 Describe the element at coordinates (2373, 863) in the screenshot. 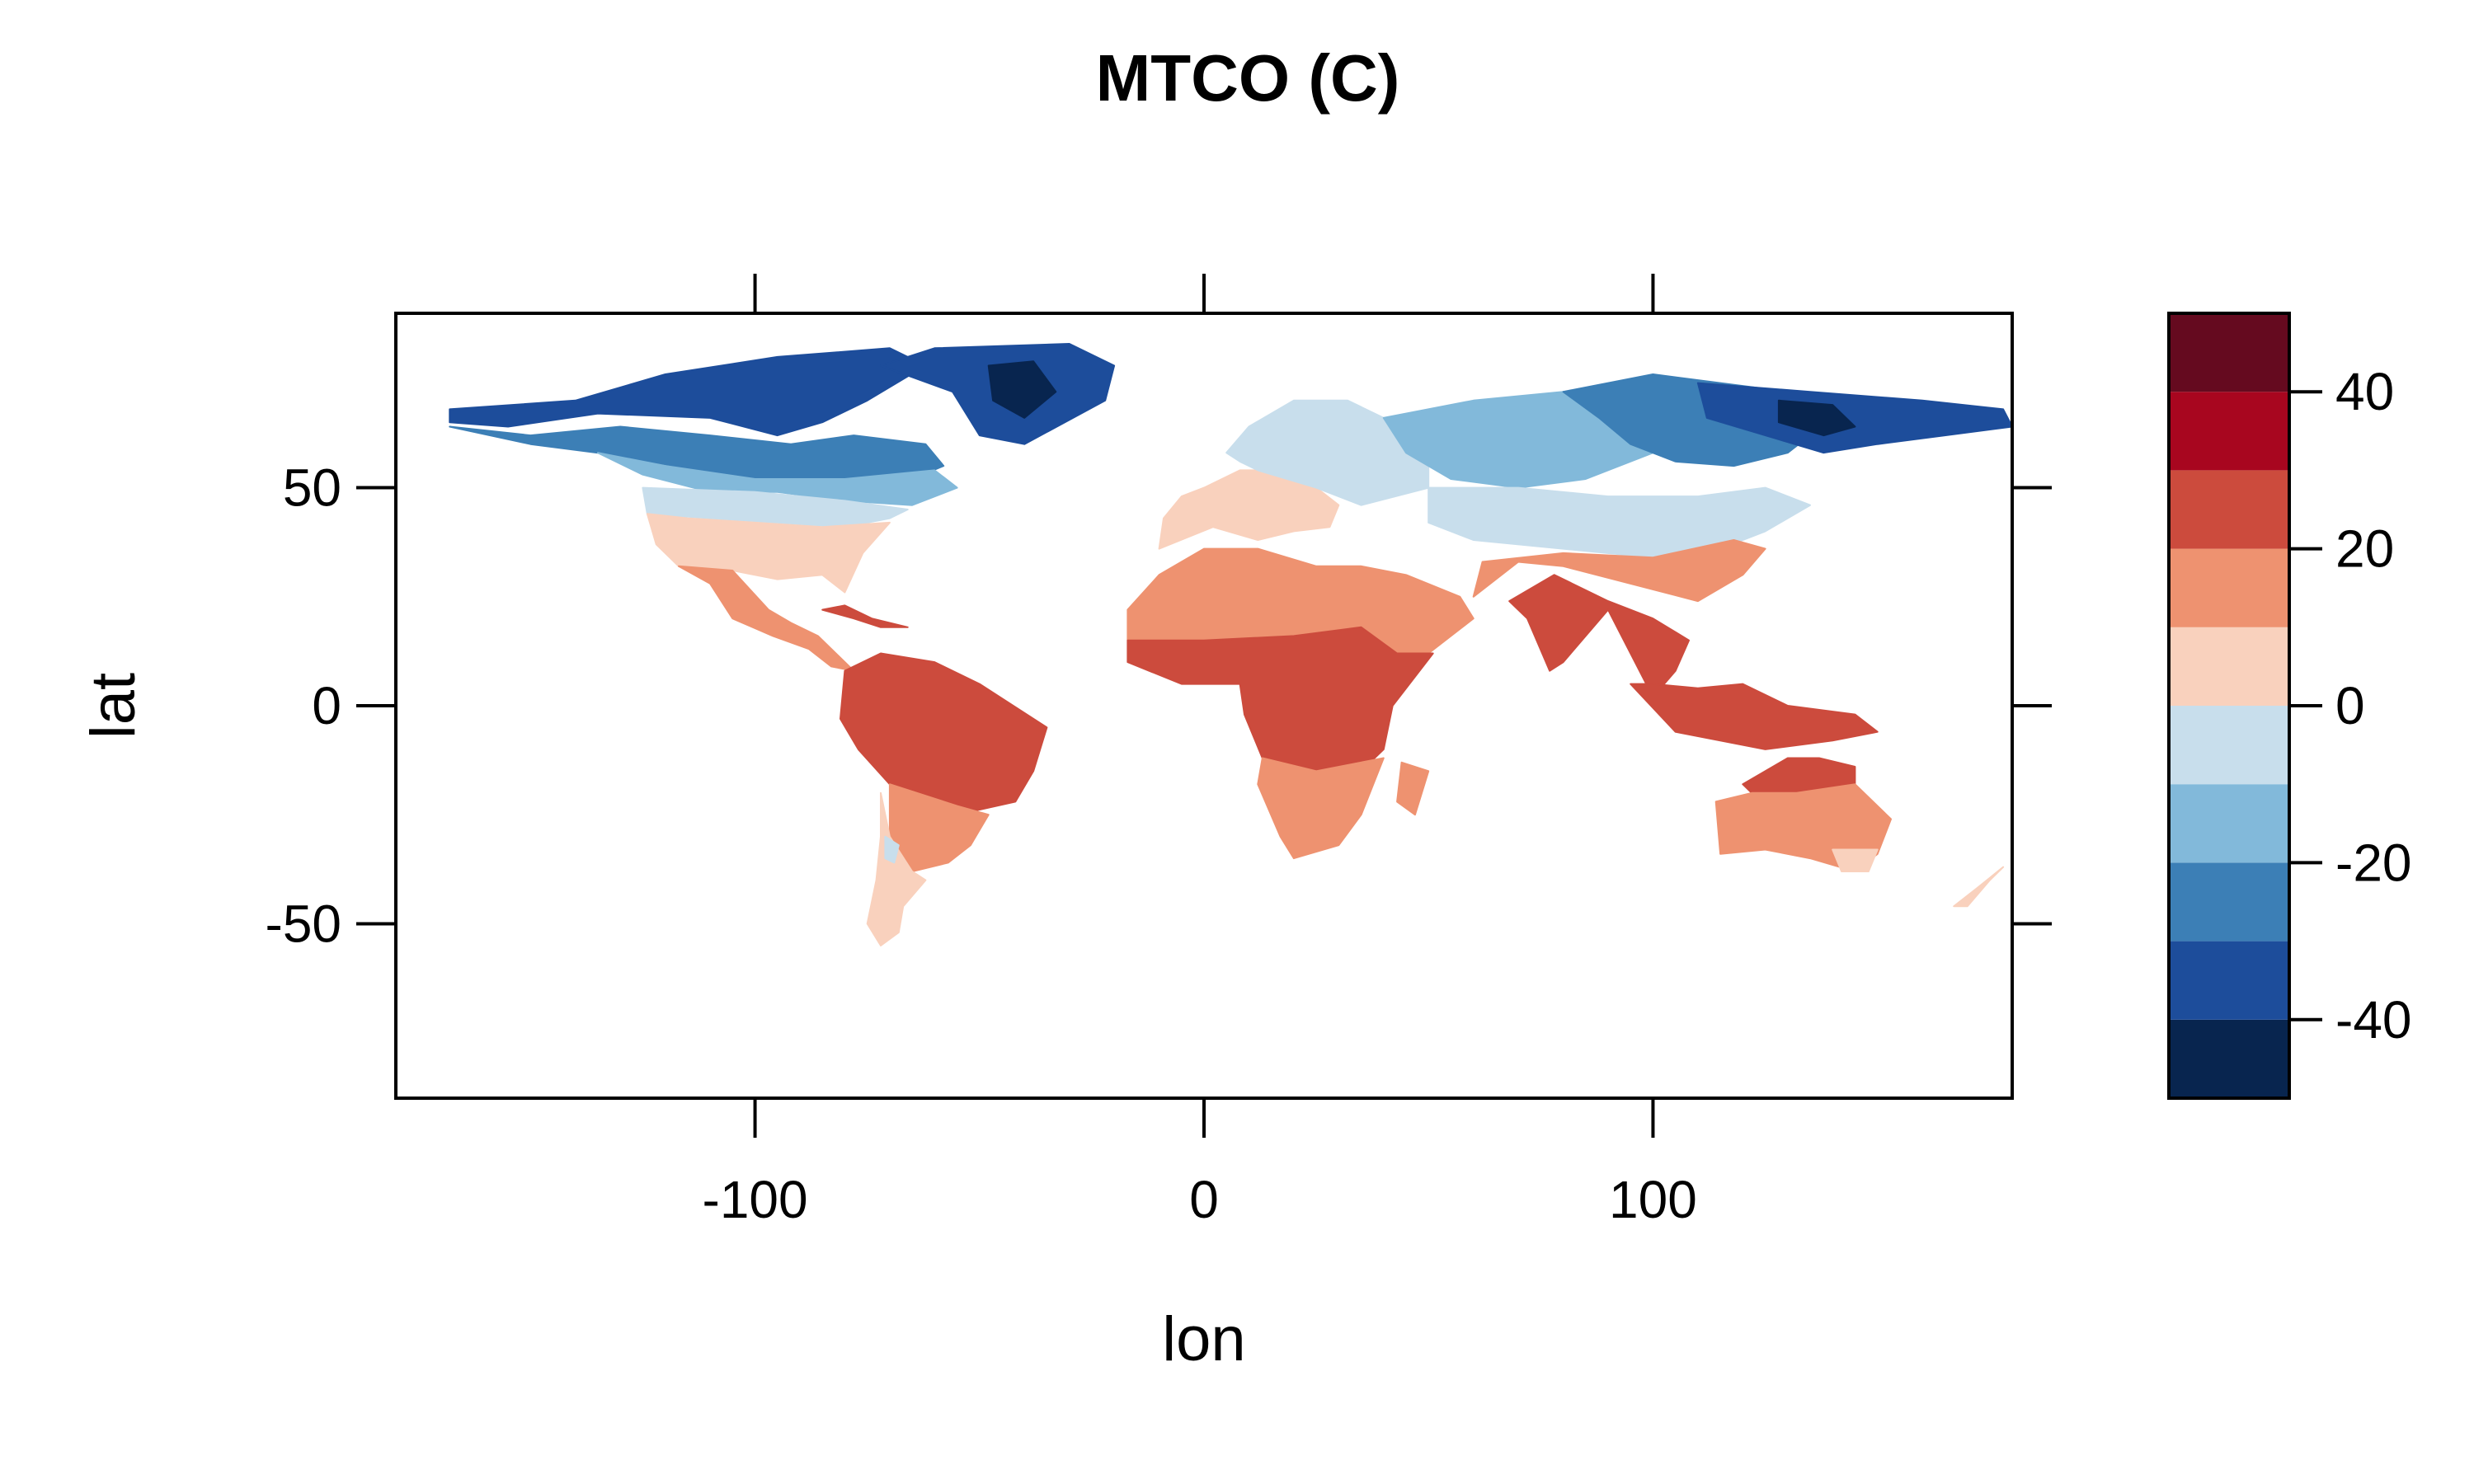

I see `colorbar-tick-label: -20` at that location.